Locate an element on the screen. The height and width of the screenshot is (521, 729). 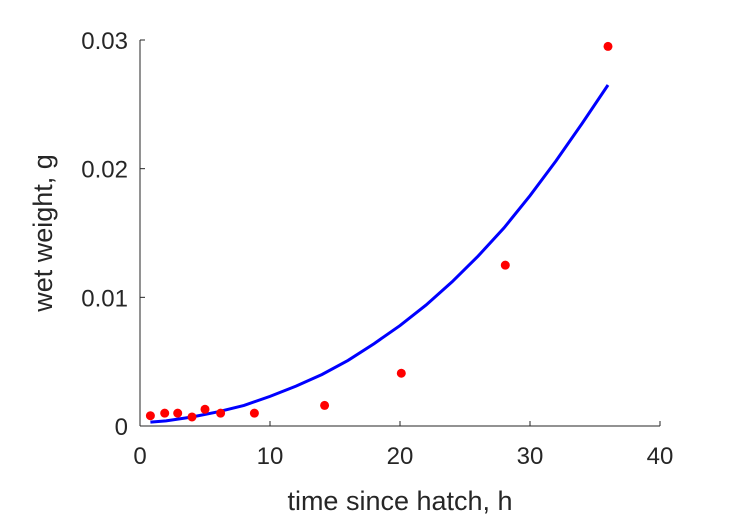
y-tick-label: 0.03 is located at coordinates (104, 41).